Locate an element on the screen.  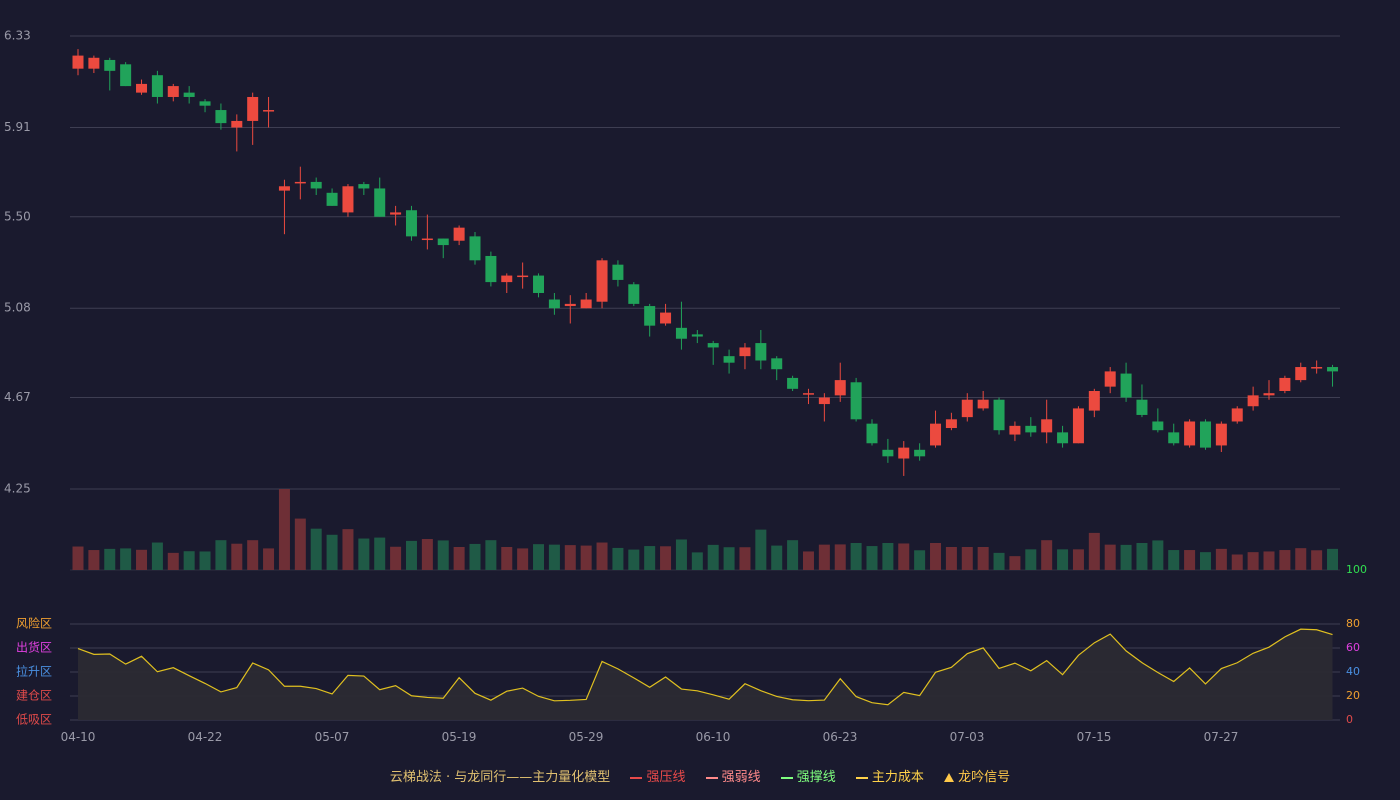
legend-title: 云梯战法 · 与龙同行——主力量化模型 is located at coordinates (500, 777).